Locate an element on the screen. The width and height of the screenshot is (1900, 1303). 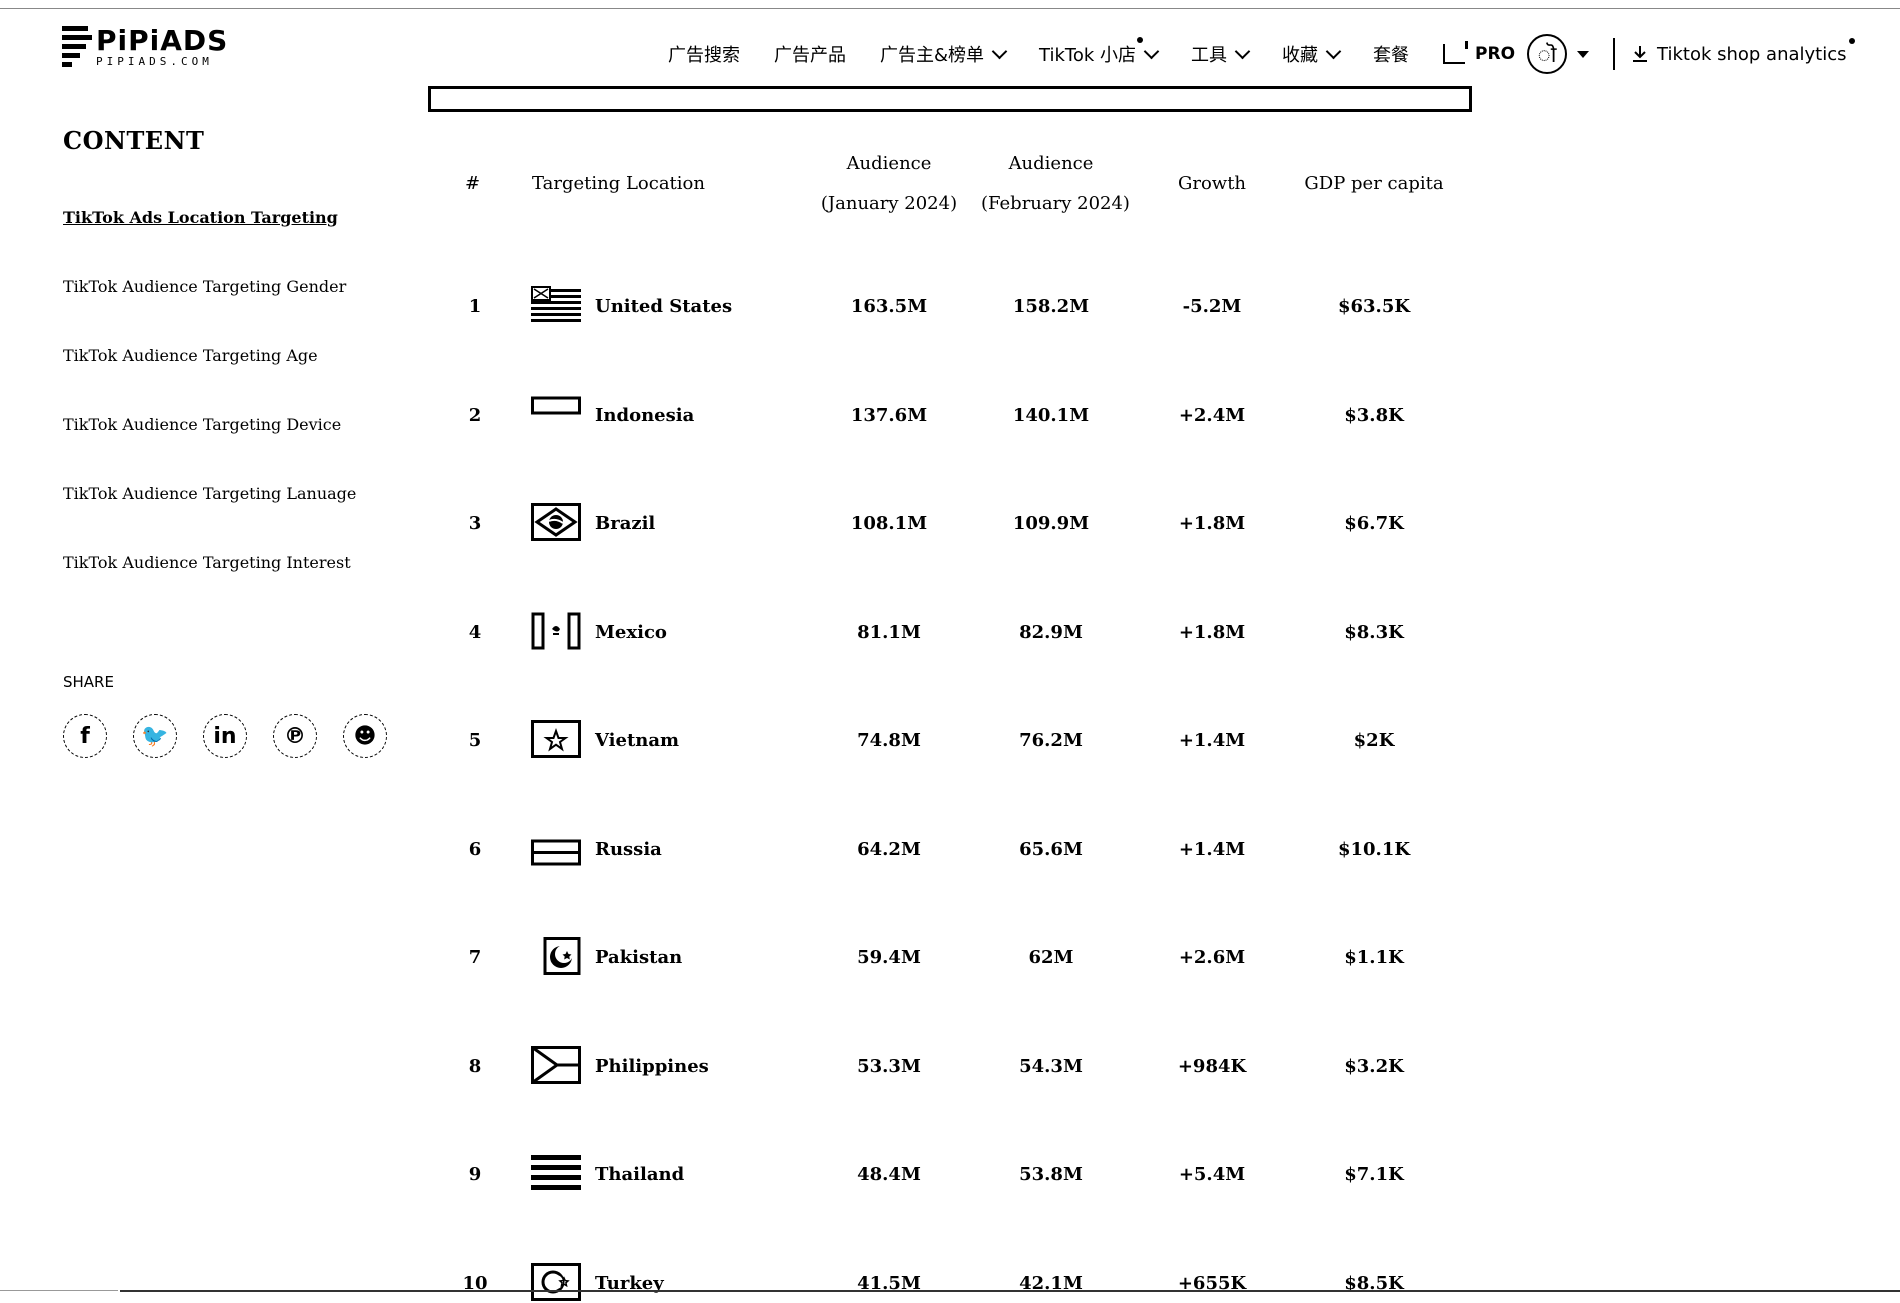
row-country: Philippines is located at coordinates (652, 1066).